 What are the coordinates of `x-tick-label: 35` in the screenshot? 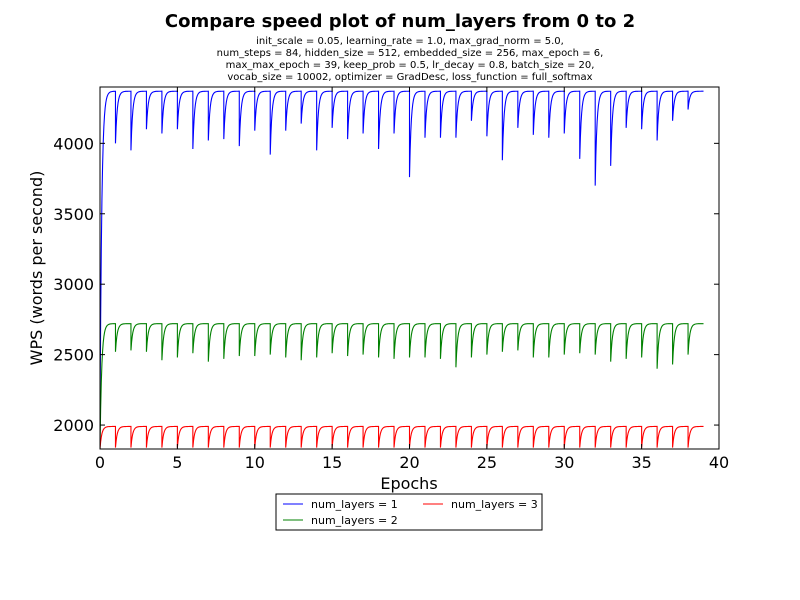 It's located at (641, 462).